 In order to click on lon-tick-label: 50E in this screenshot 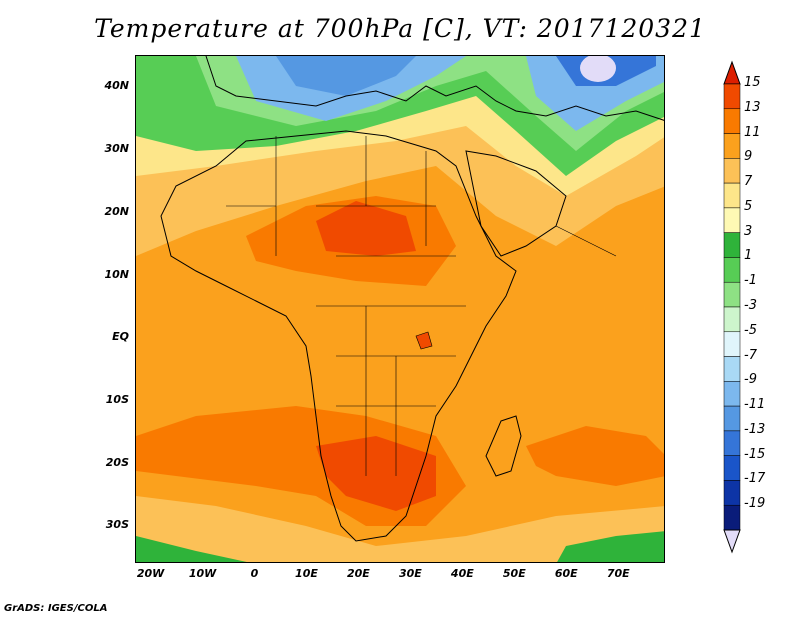, I will do `click(514, 573)`.